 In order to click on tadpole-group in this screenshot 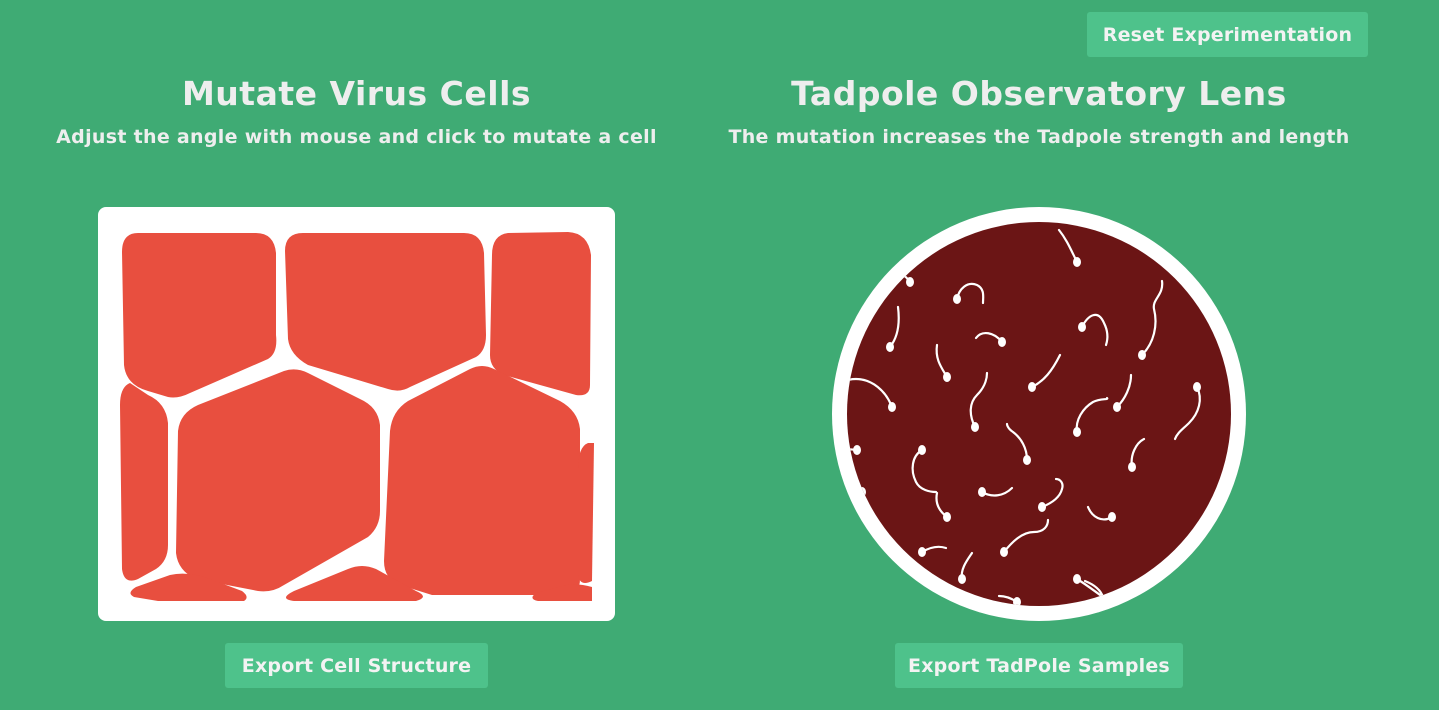, I will do `click(1024, 417)`.